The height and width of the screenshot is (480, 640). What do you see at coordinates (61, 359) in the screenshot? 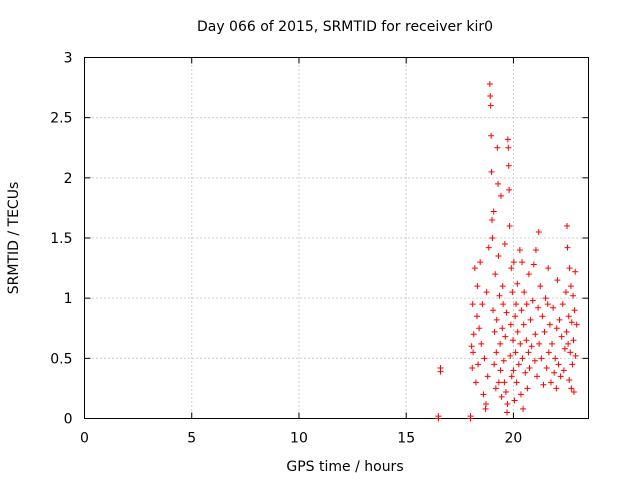
I see `y-tick-label: 0.5` at bounding box center [61, 359].